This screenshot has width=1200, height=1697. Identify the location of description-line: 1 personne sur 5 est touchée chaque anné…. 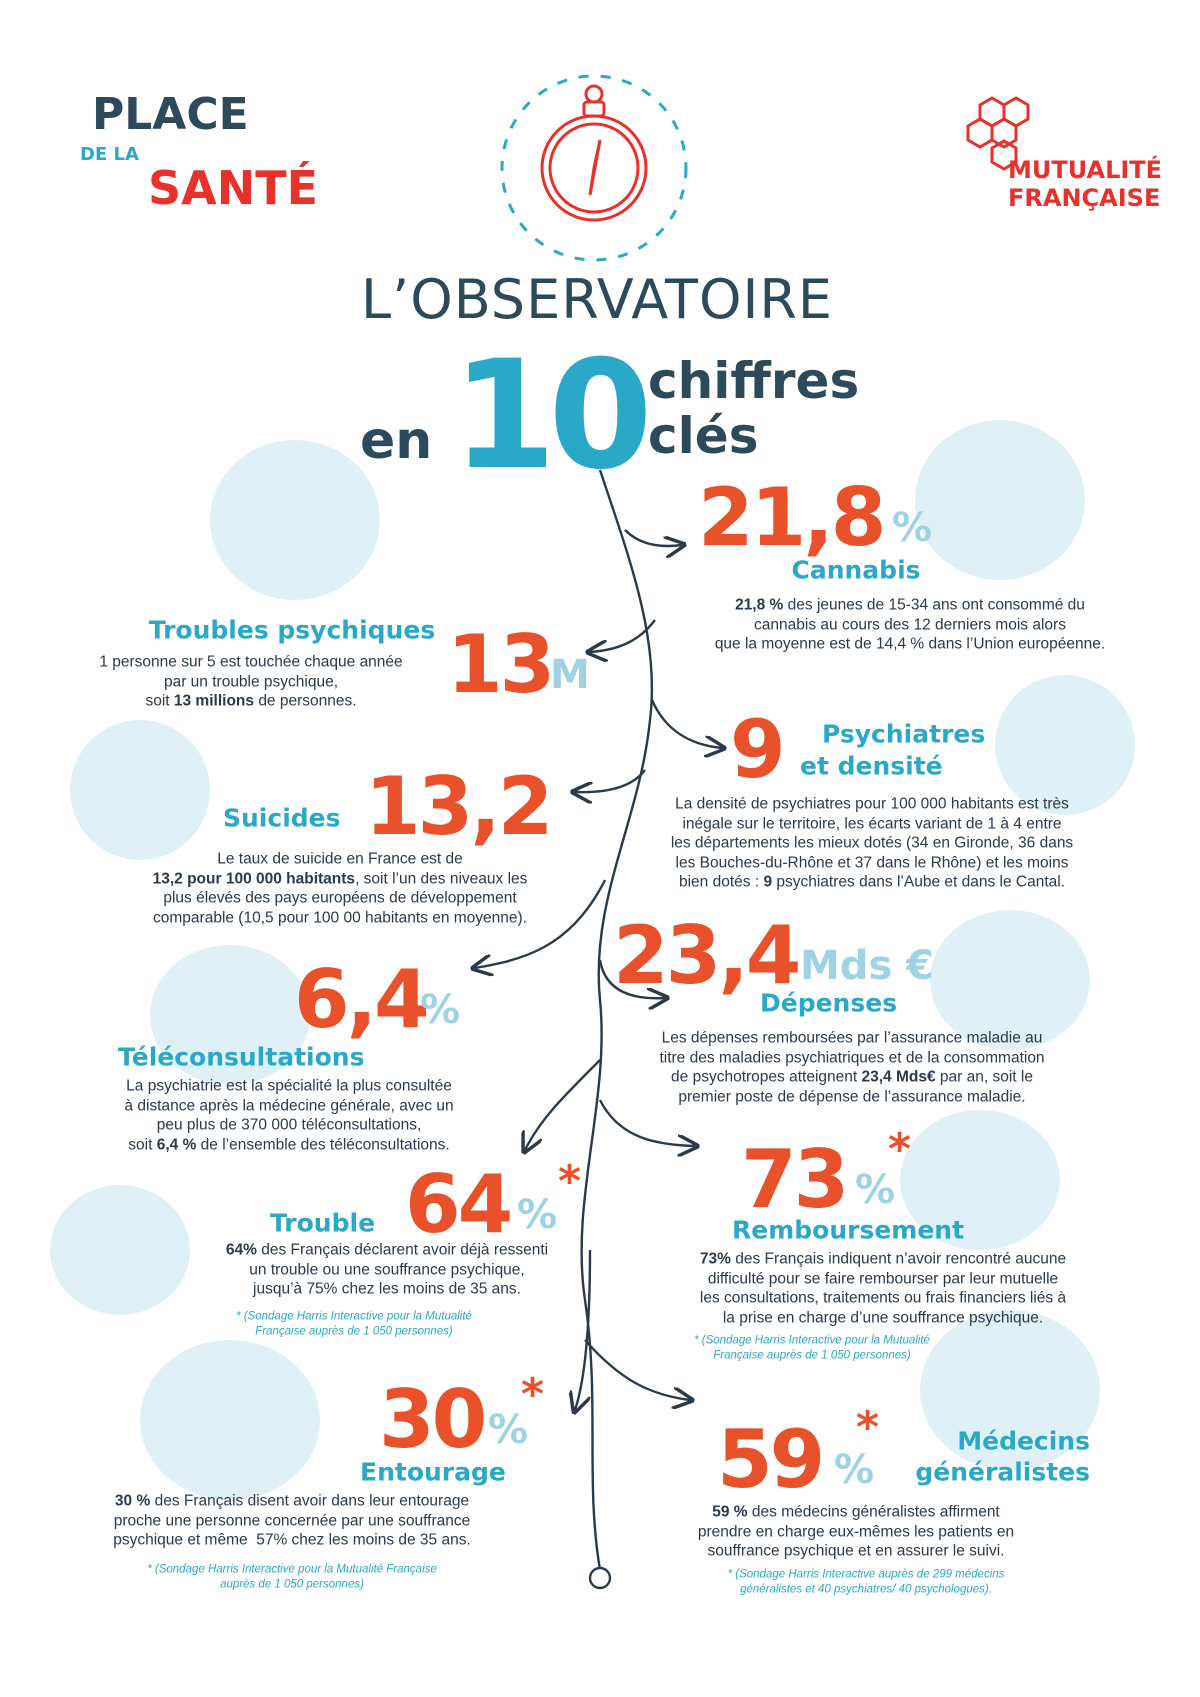
(250, 662).